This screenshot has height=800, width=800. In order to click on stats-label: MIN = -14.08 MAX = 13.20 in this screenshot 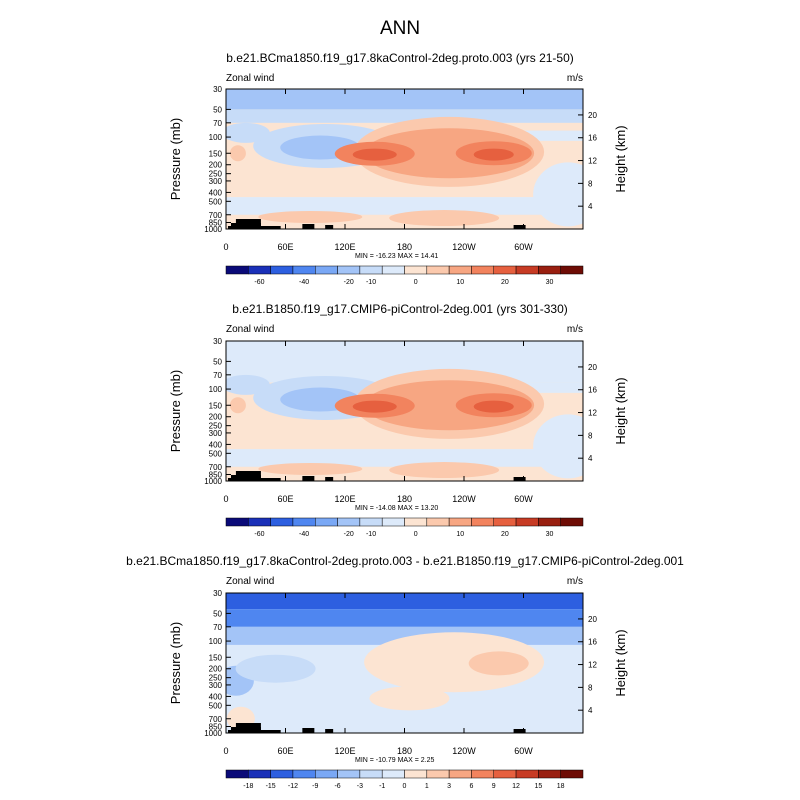, I will do `click(396, 508)`.